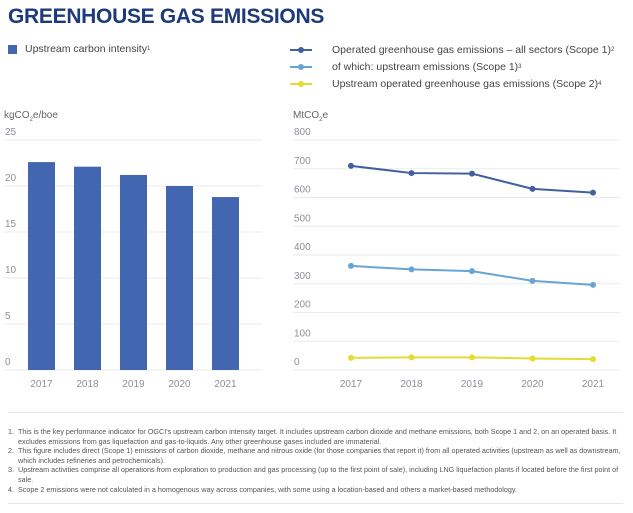 This screenshot has height=513, width=633. I want to click on bar-chart-unit: kgCO2e/boe, so click(31, 116).